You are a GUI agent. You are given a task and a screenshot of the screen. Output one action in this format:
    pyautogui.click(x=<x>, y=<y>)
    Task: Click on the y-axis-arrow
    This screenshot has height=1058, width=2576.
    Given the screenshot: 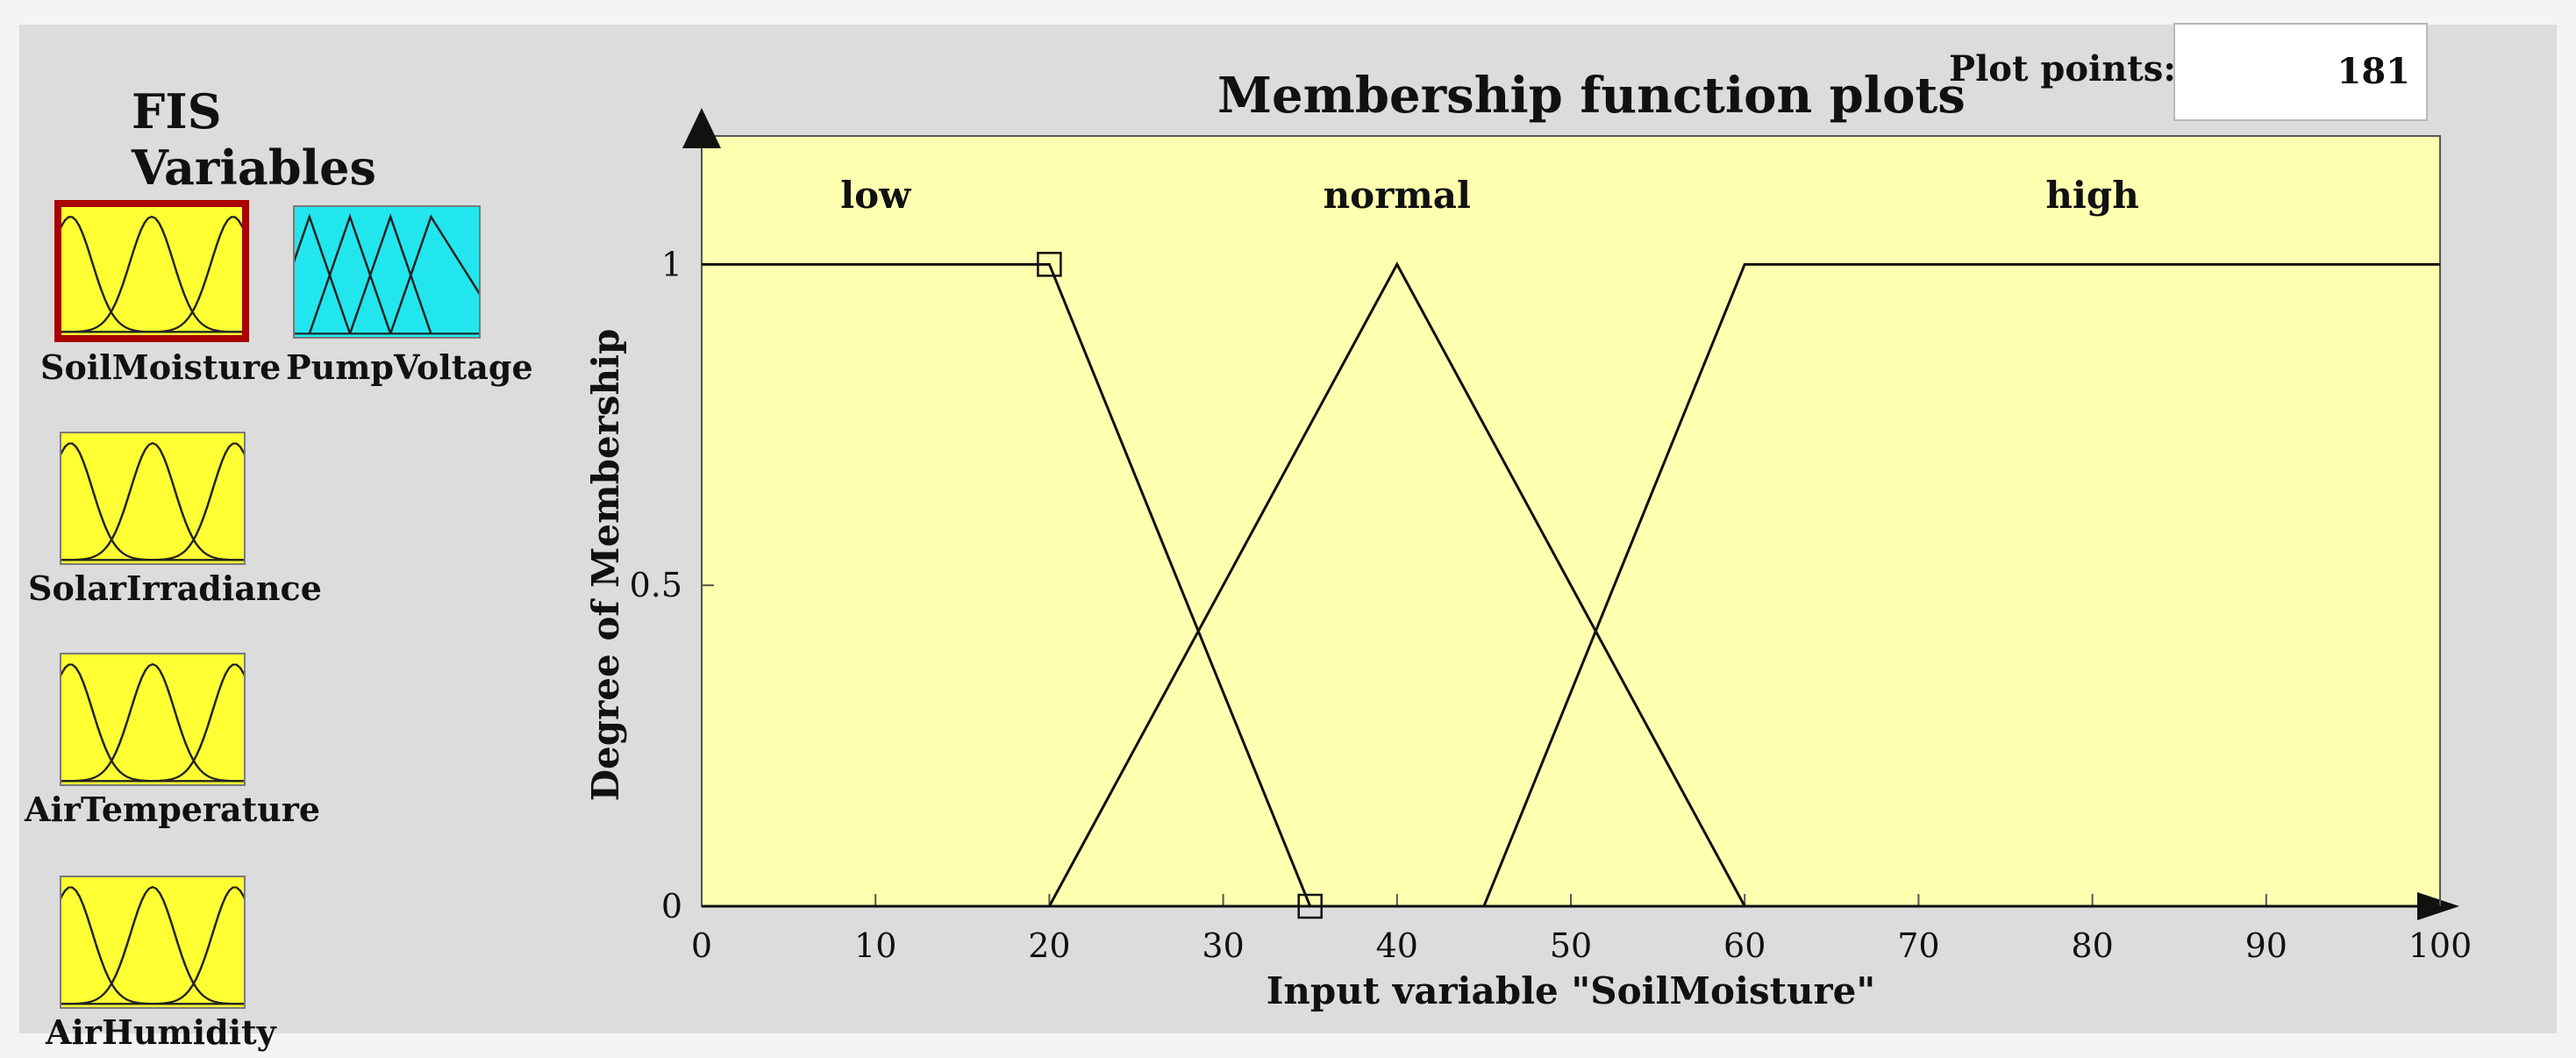 What is the action you would take?
    pyautogui.click(x=702, y=128)
    